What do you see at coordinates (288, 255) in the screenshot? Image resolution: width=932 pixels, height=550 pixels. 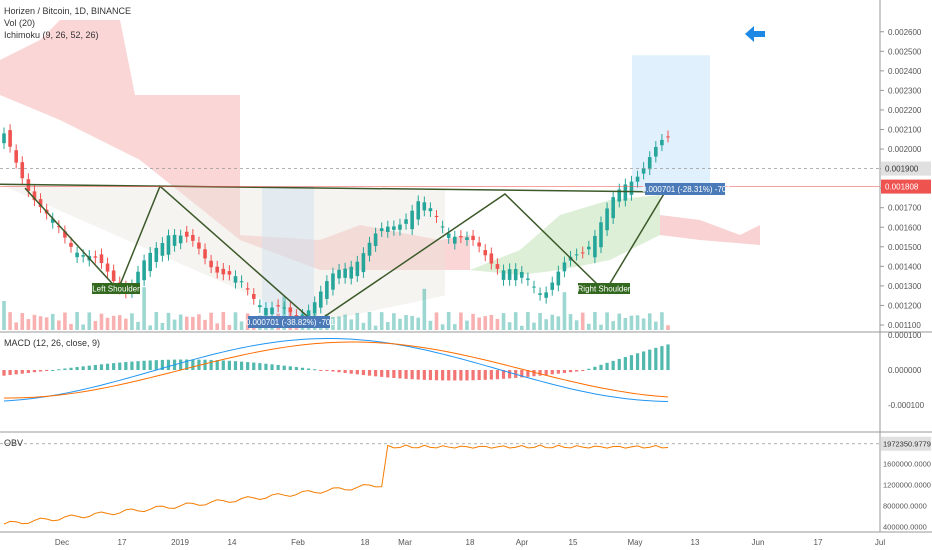 I see `measure-box-left` at bounding box center [288, 255].